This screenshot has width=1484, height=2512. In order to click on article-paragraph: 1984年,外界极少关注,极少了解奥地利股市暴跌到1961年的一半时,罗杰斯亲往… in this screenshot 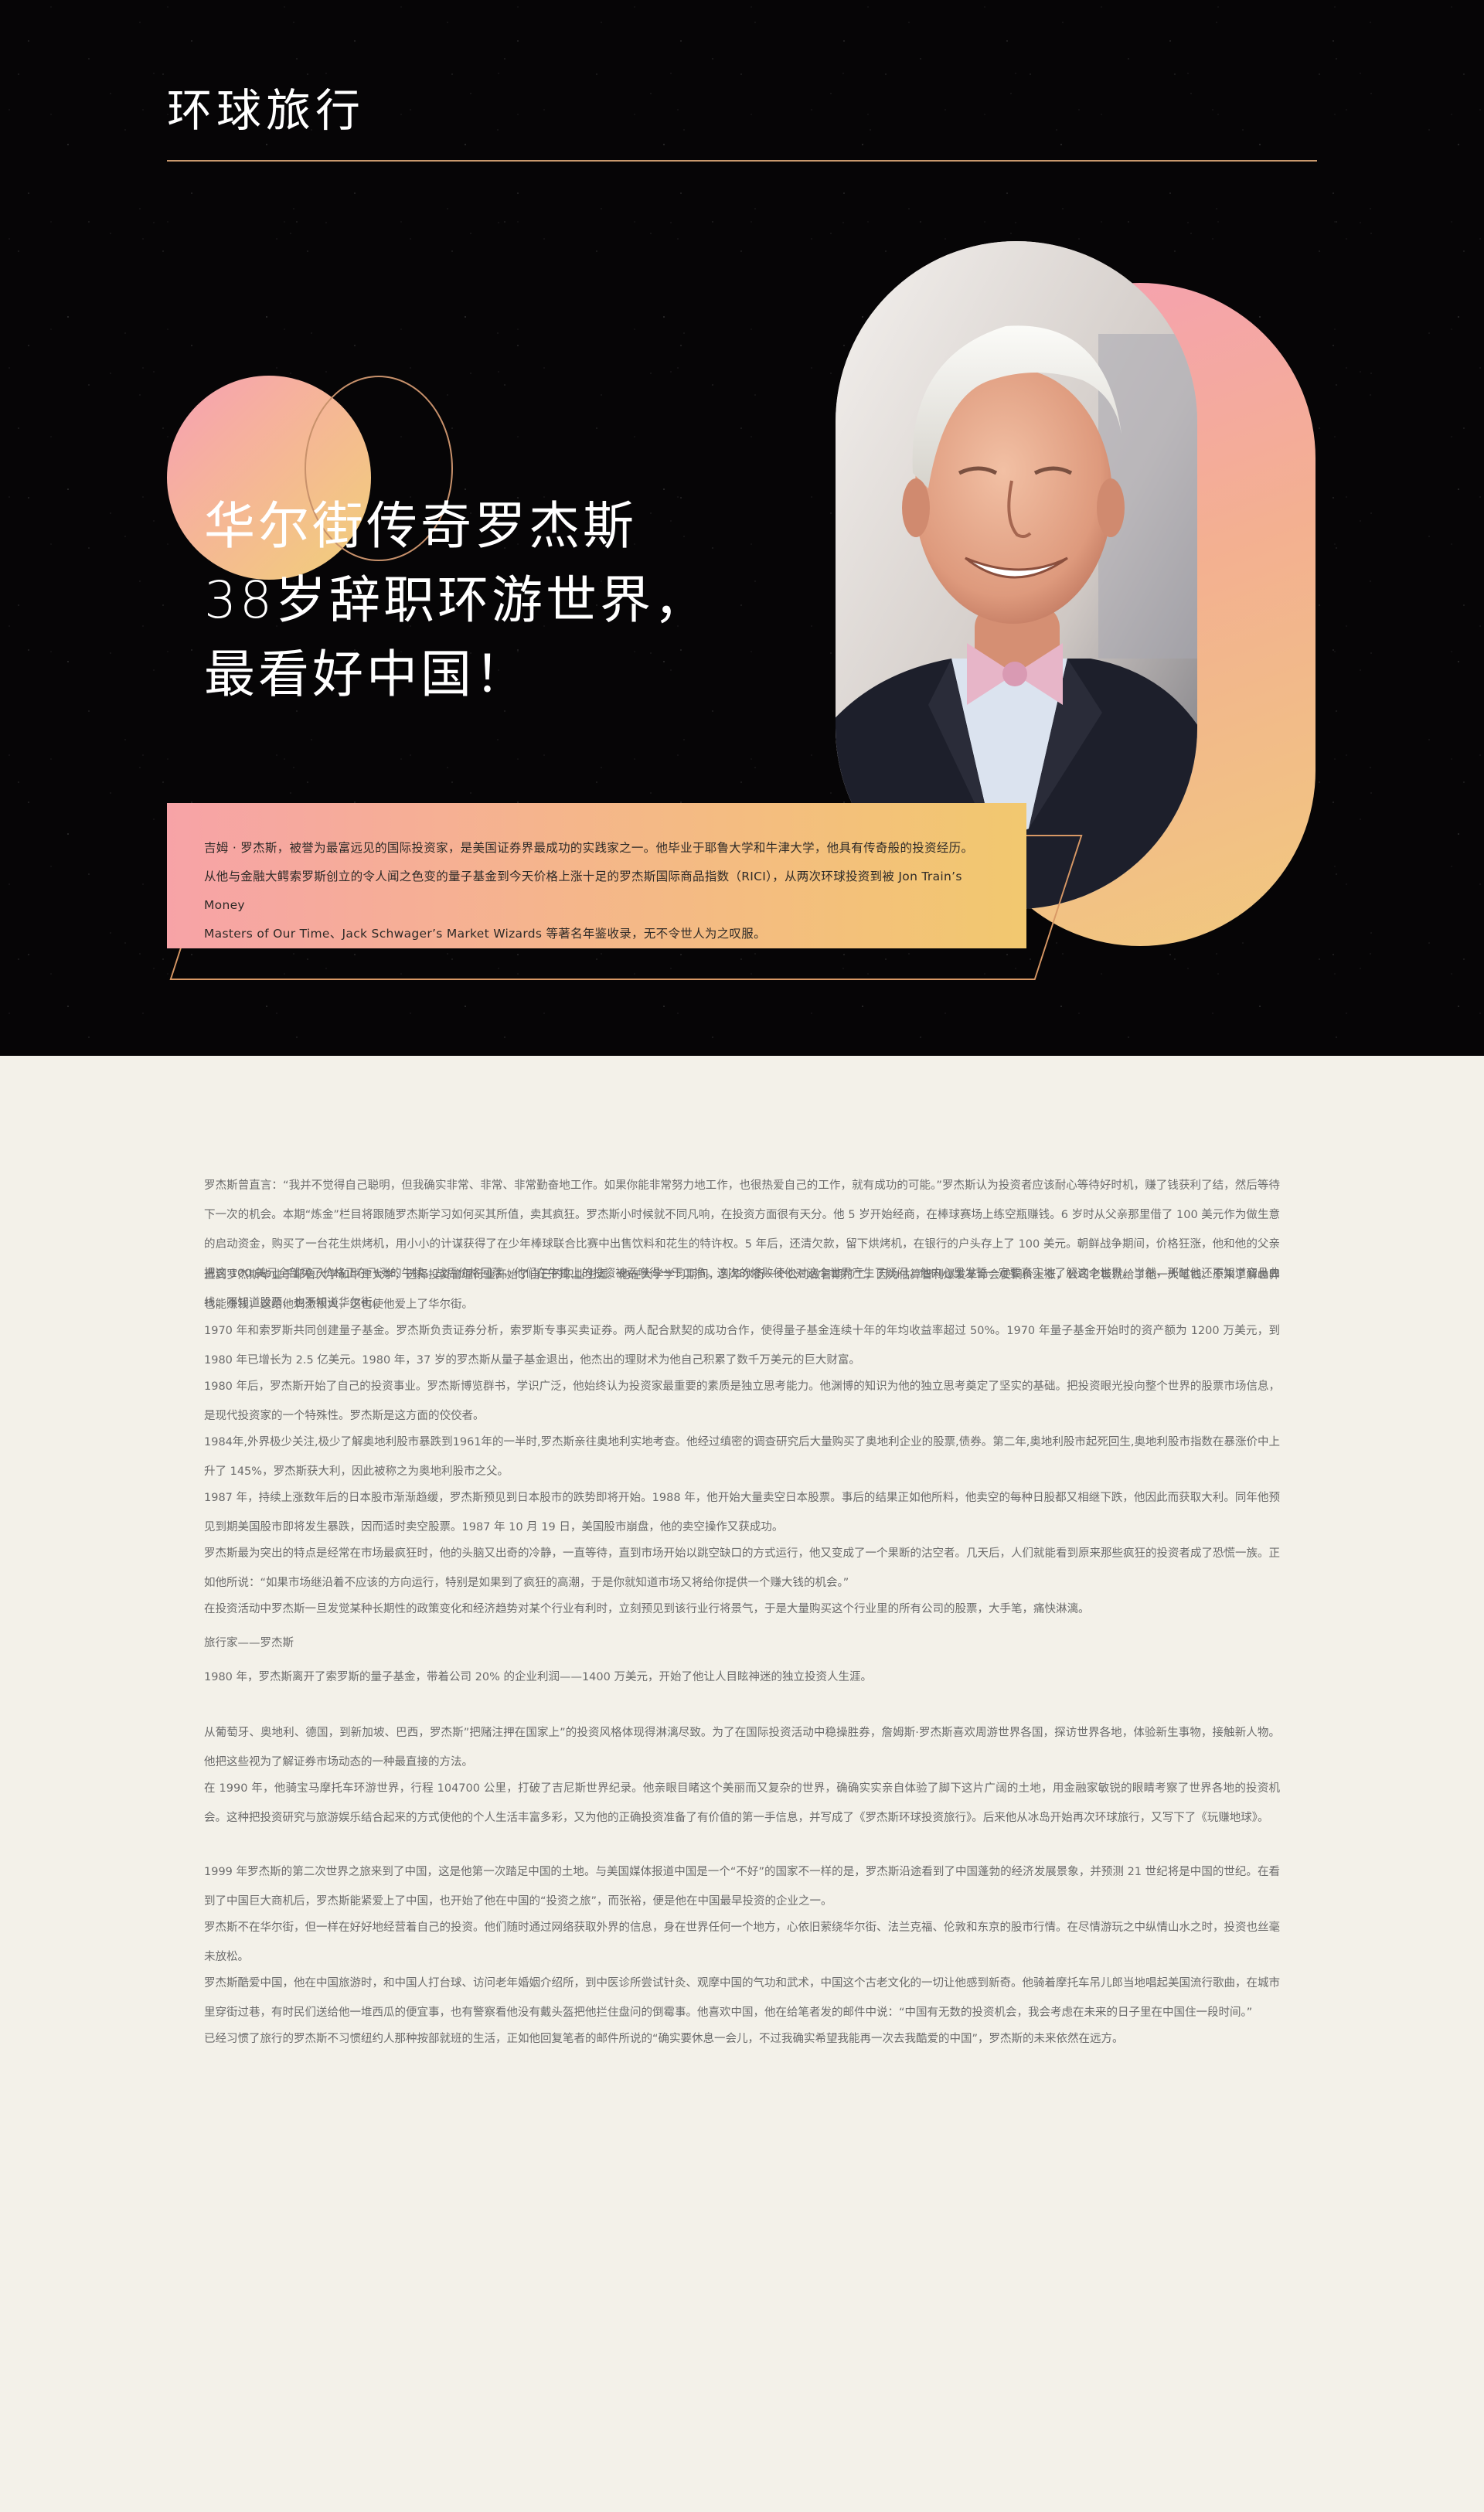, I will do `click(742, 1457)`.